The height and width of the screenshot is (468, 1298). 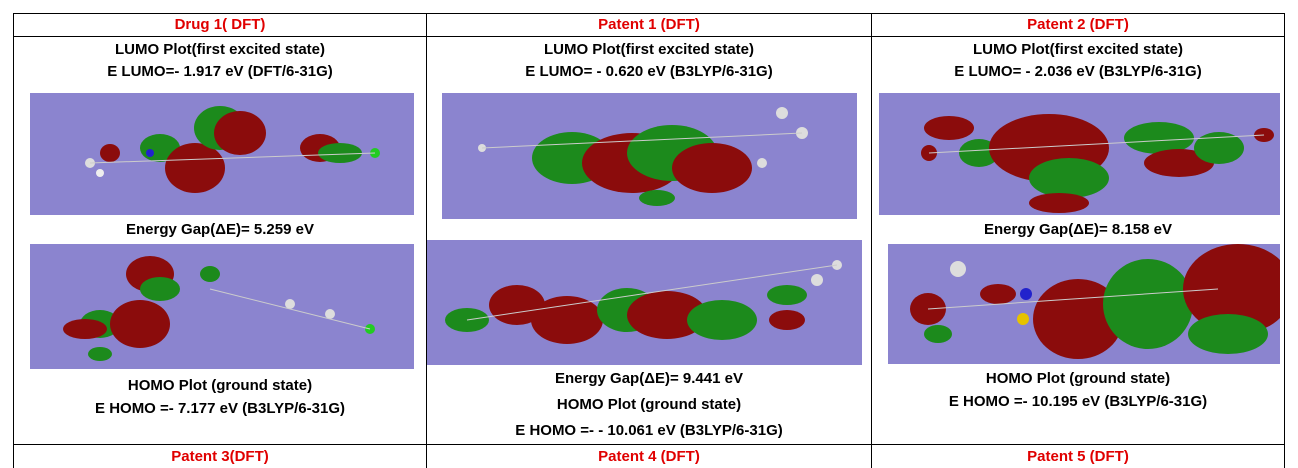 I want to click on energy-gap: Energy Gap(ΔE)= 5.259 eV, so click(x=220, y=229).